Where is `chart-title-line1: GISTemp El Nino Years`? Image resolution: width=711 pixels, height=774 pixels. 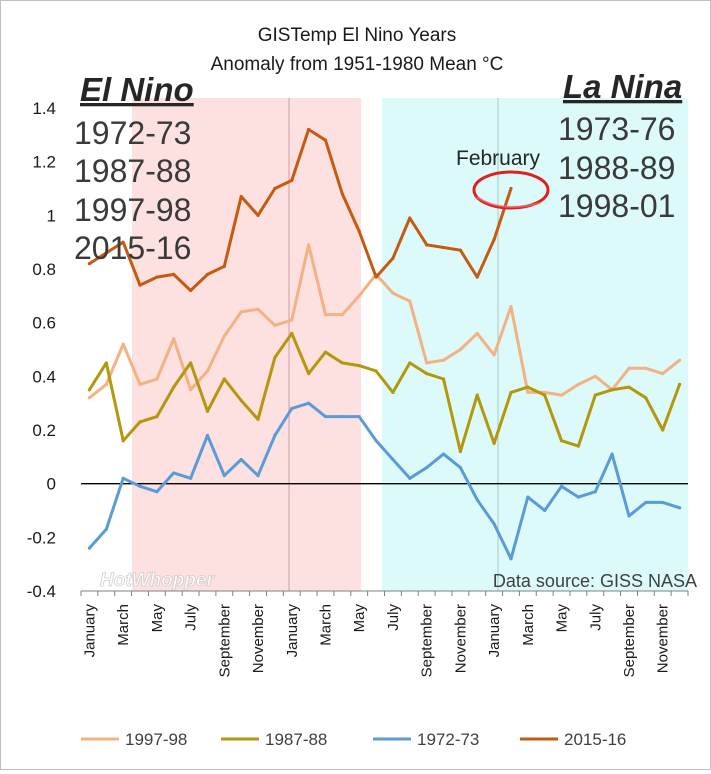 chart-title-line1: GISTemp El Nino Years is located at coordinates (357, 35).